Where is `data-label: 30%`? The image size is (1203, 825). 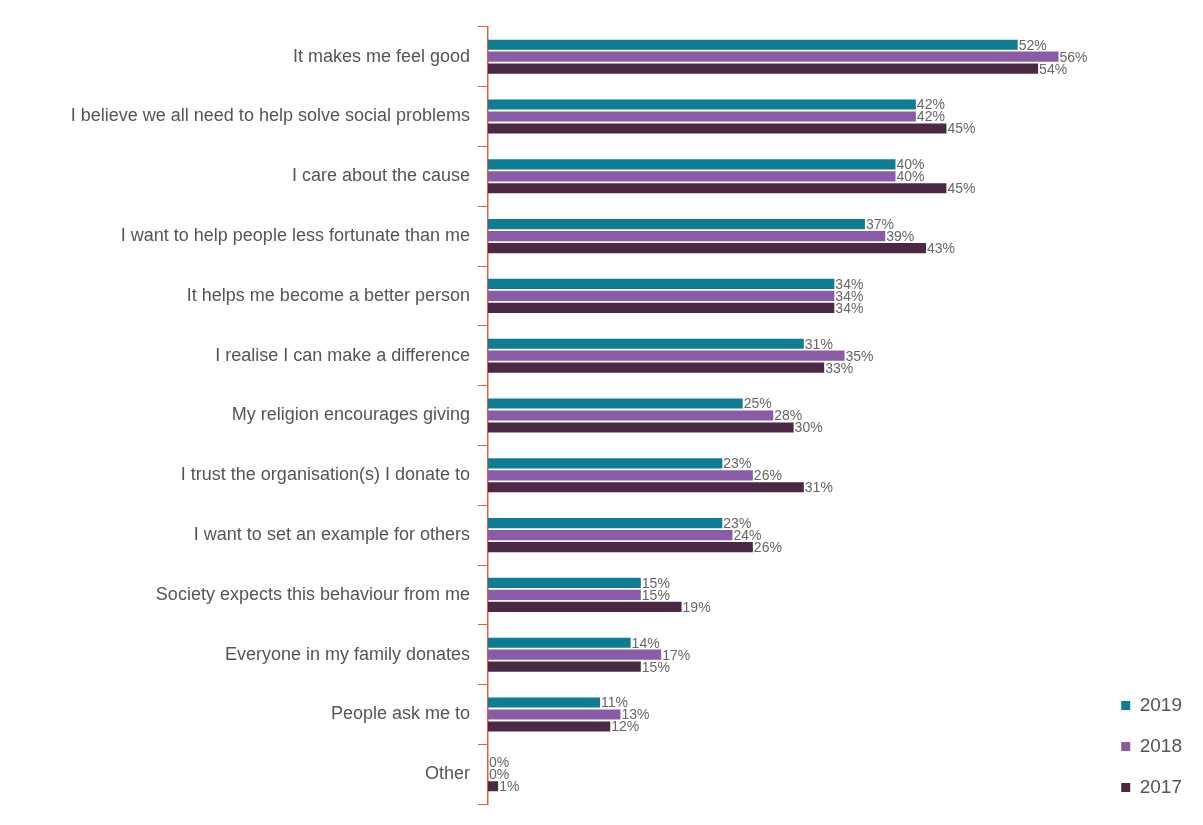 data-label: 30% is located at coordinates (808, 427).